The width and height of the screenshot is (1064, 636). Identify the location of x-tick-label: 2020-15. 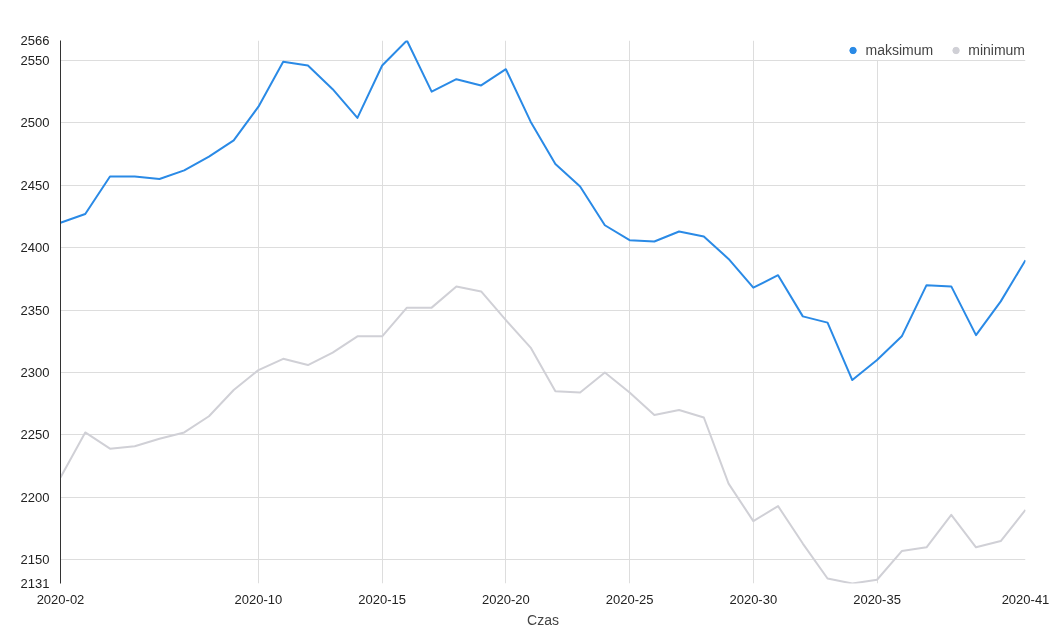
(382, 599).